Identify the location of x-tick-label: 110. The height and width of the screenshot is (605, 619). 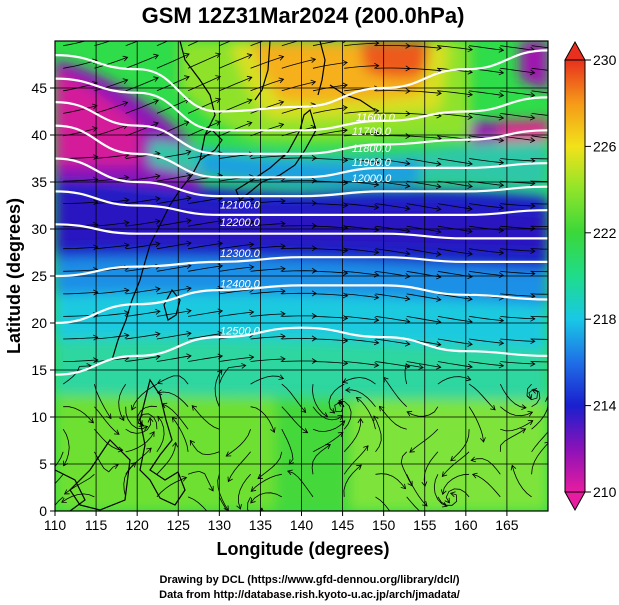
(55, 525).